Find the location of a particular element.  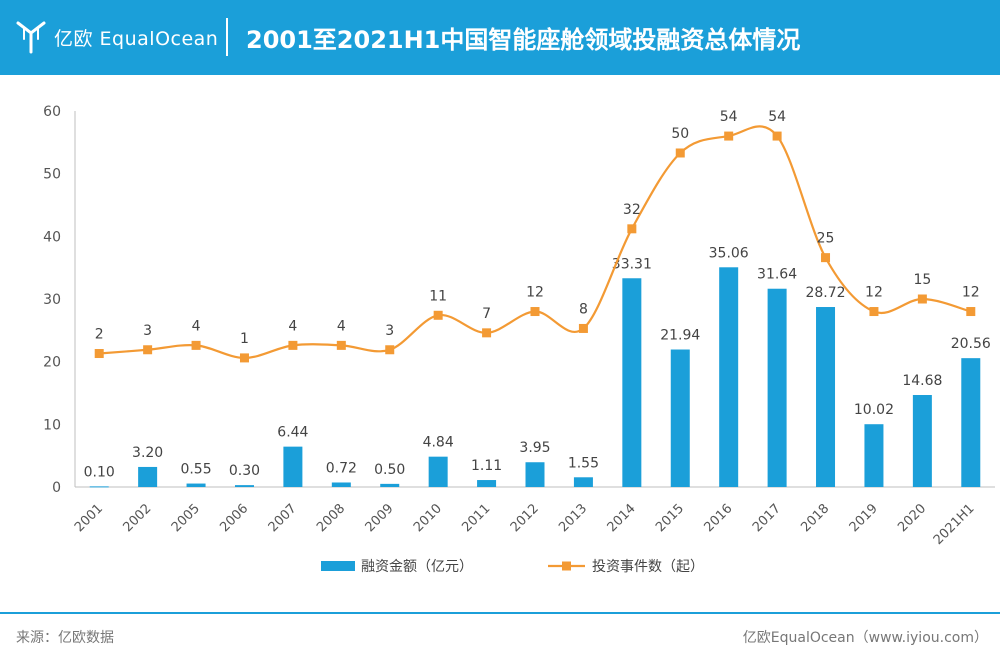

line-value-label: 2 is located at coordinates (99, 335).